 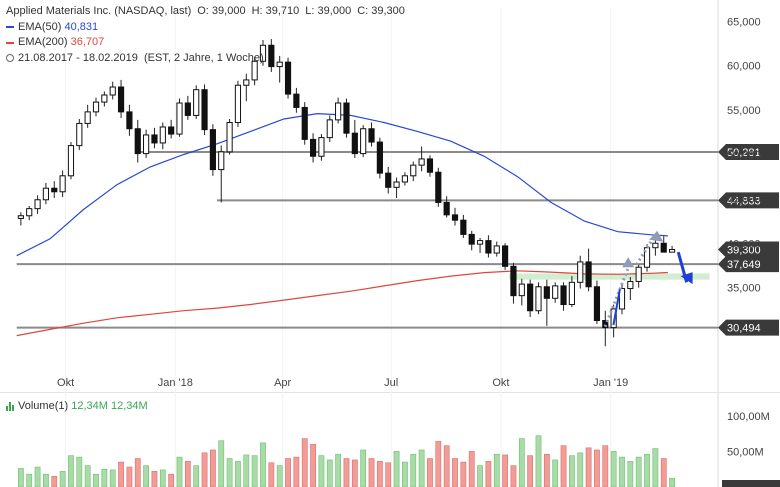 I want to click on close-value: 39,300, so click(x=388, y=11).